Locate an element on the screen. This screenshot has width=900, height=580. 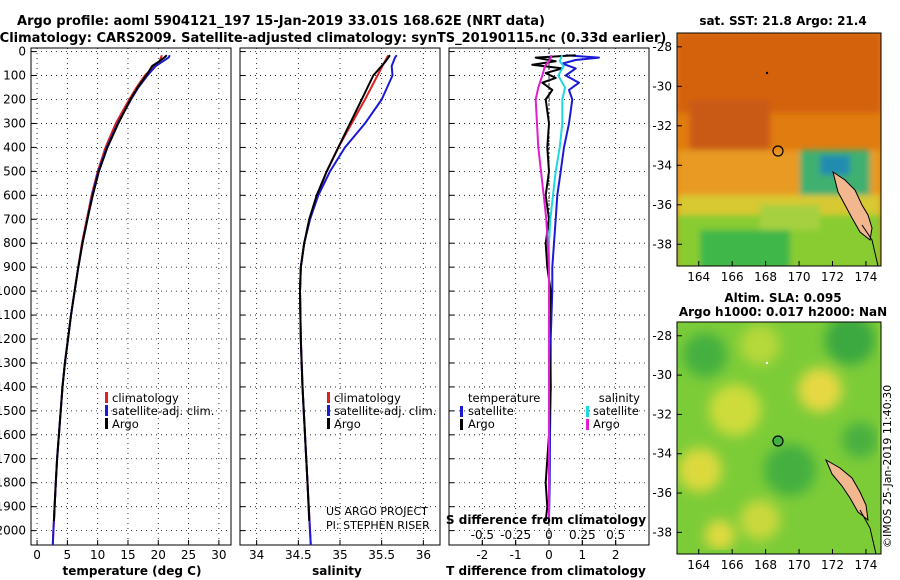
depth-tick-label: 0 is located at coordinates (22, 52).